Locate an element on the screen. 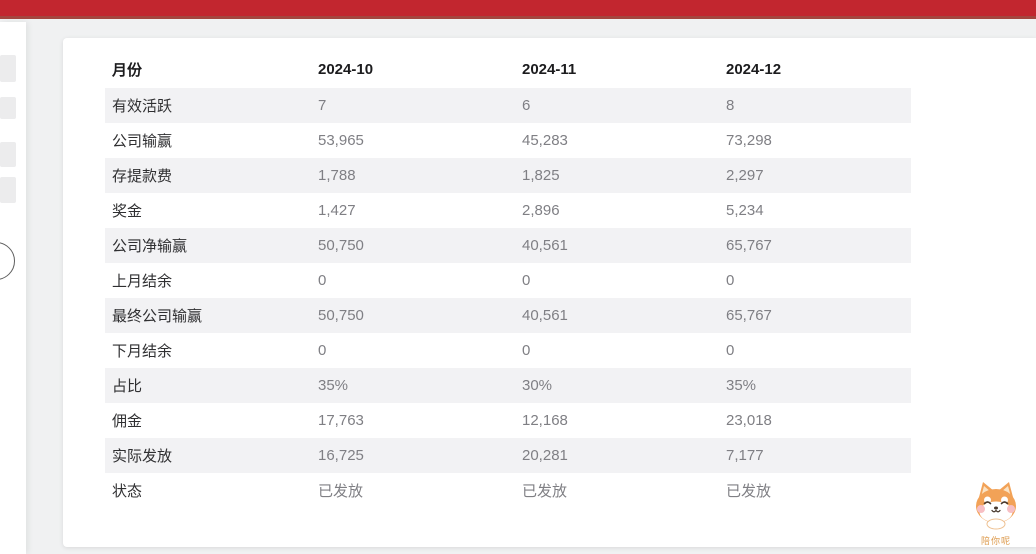 This screenshot has height=554, width=1036. table-row: 奖金 1,427 2,896 5,234 is located at coordinates (508, 210).